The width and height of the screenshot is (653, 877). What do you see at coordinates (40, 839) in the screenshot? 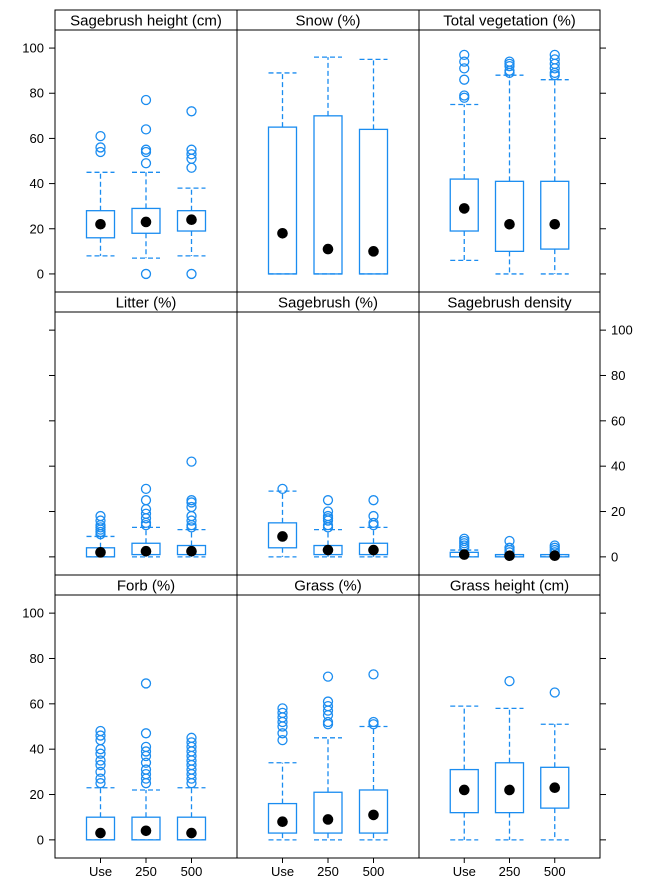
I see `row-2-y-tick-label-0: 0` at bounding box center [40, 839].